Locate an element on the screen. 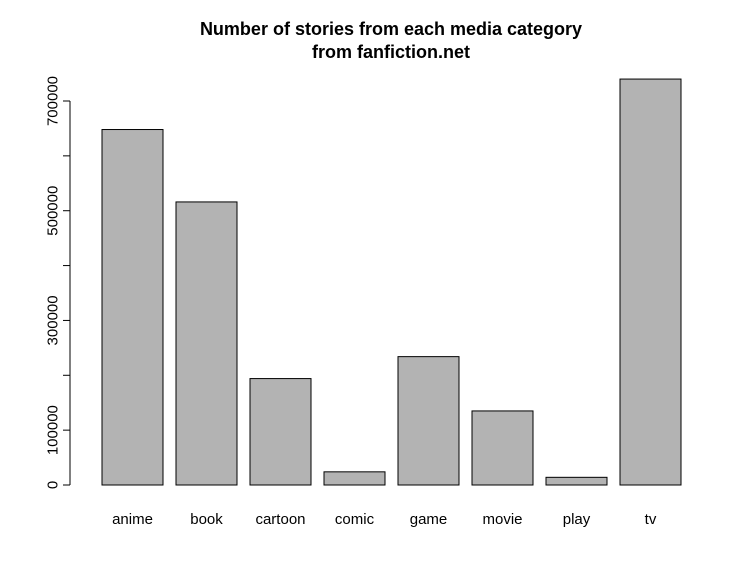 The height and width of the screenshot is (587, 744). bar-play is located at coordinates (576, 481).